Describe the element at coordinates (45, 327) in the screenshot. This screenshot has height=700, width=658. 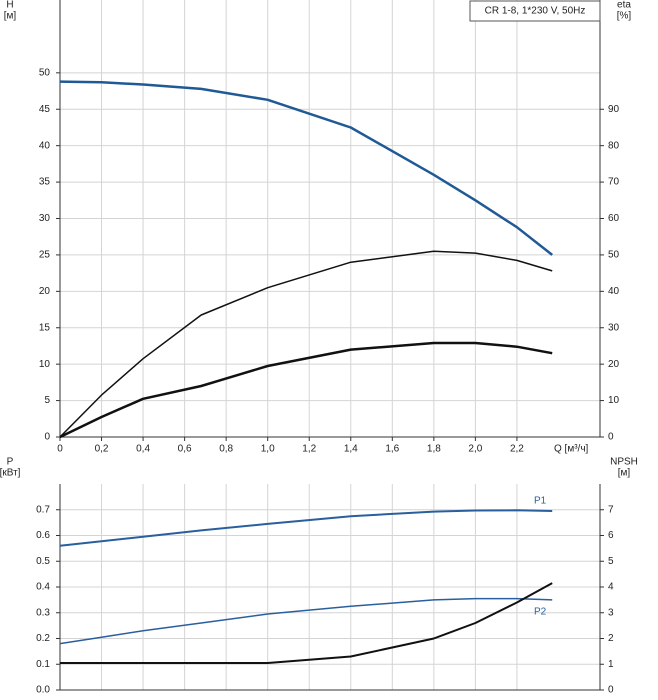
I see `y-tick-label: 15` at that location.